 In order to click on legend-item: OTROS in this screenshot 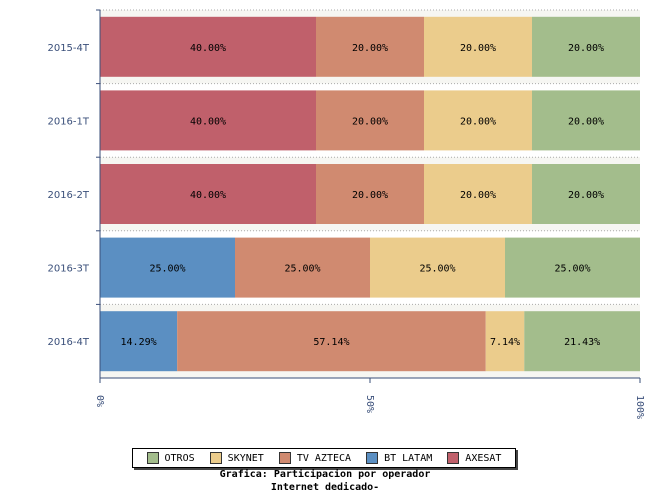, I will do `click(170, 458)`.